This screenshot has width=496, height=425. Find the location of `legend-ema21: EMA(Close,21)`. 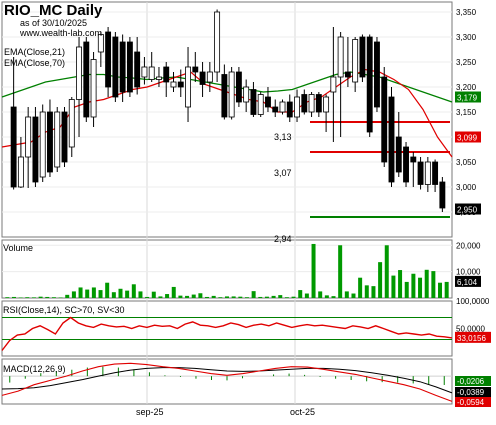

legend-ema21: EMA(Close,21) is located at coordinates (34, 52).